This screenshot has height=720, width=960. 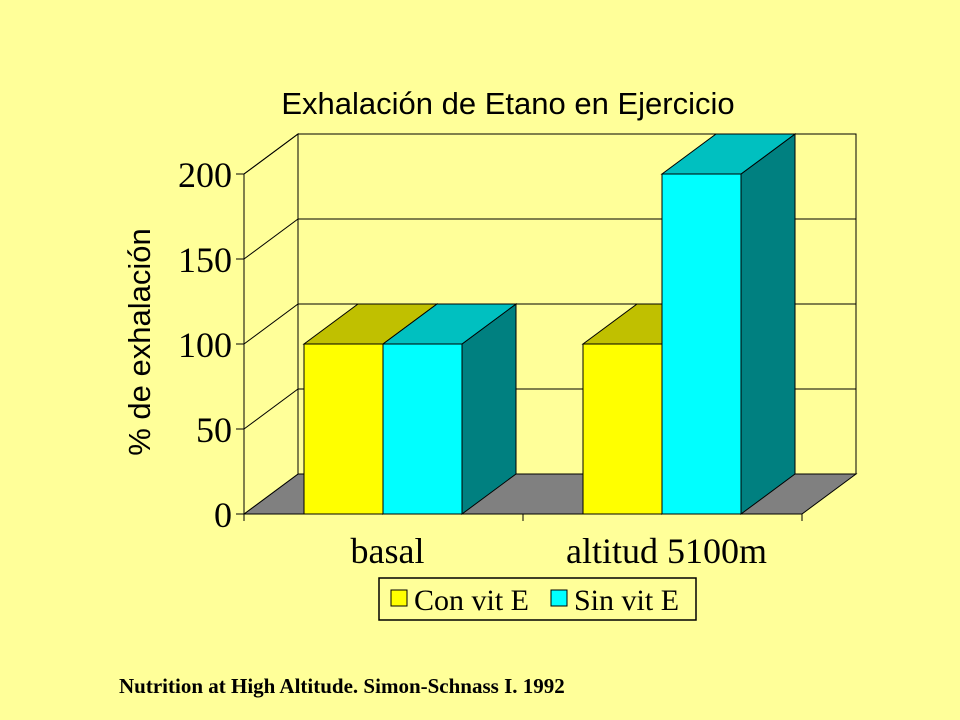 I want to click on y-tick-label: 150, so click(x=205, y=260).